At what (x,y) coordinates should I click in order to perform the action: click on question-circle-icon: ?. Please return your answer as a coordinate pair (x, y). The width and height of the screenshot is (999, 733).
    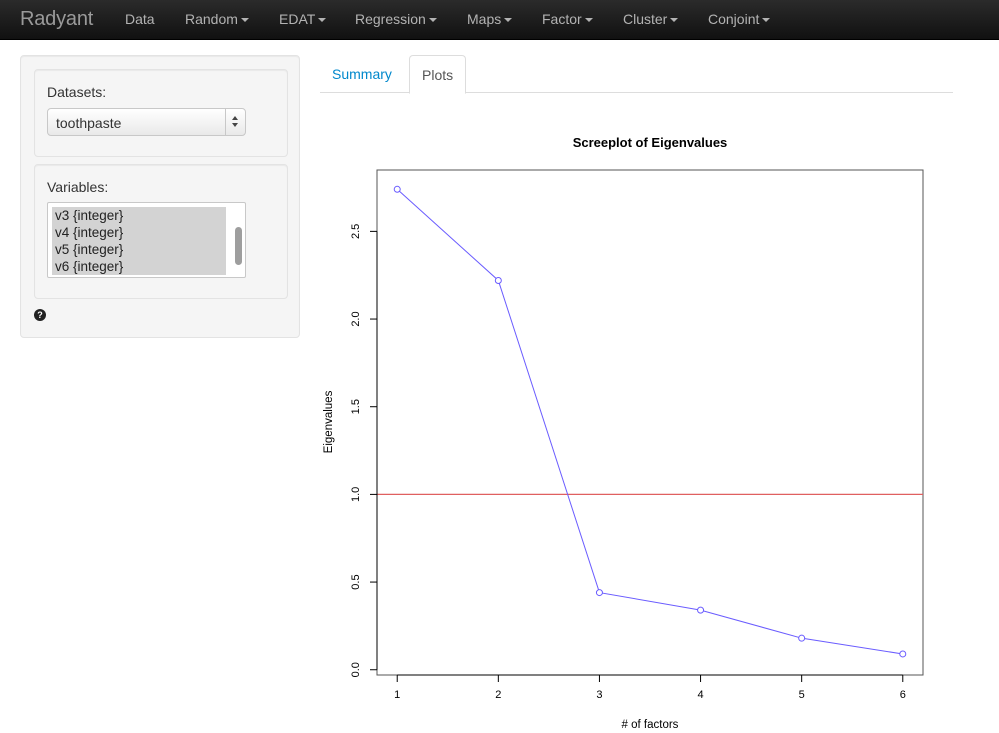
    Looking at the image, I should click on (40, 315).